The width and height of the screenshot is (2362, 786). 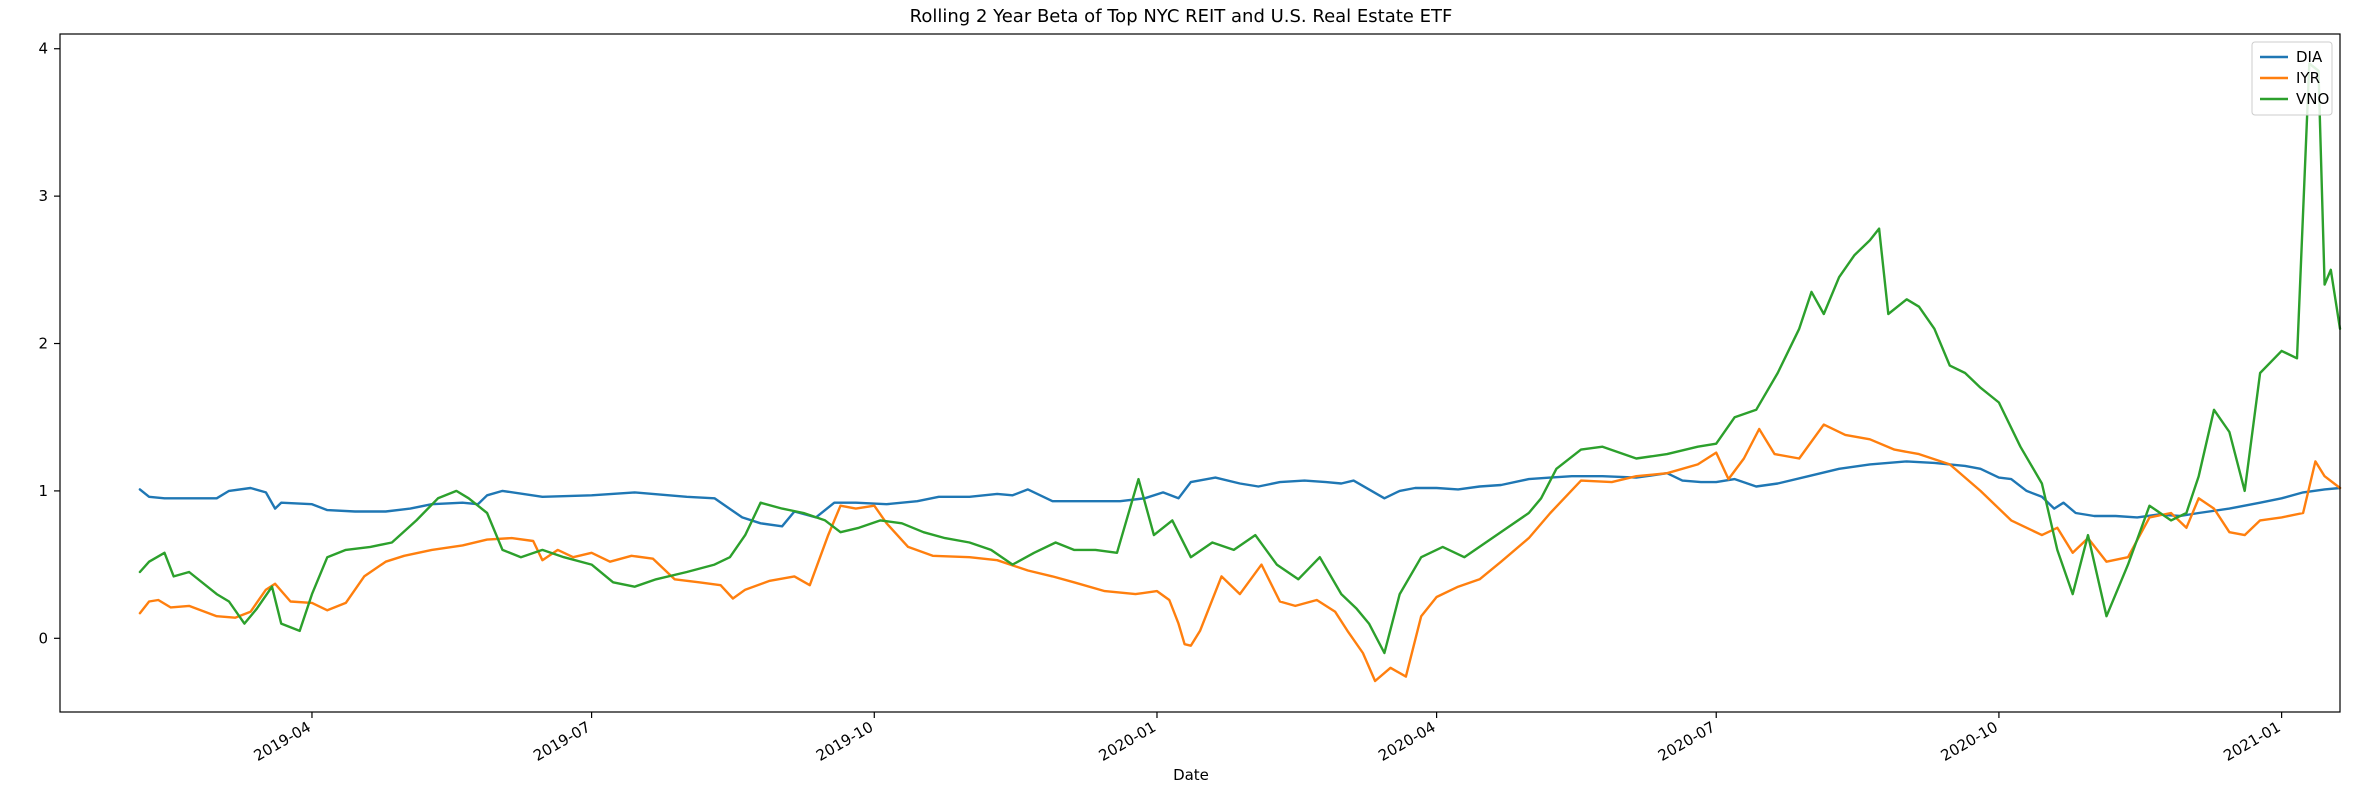 I want to click on y-tick-label: 0, so click(x=43, y=638).